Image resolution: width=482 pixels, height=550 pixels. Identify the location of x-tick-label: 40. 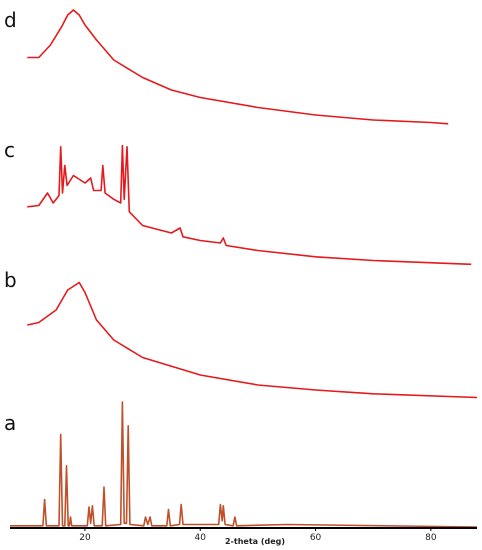
(201, 538).